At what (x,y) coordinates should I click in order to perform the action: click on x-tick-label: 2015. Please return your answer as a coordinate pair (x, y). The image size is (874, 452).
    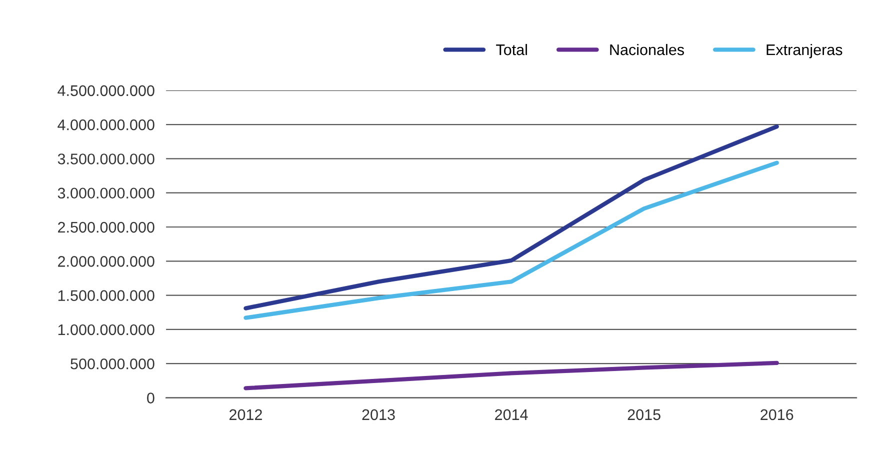
    Looking at the image, I should click on (644, 414).